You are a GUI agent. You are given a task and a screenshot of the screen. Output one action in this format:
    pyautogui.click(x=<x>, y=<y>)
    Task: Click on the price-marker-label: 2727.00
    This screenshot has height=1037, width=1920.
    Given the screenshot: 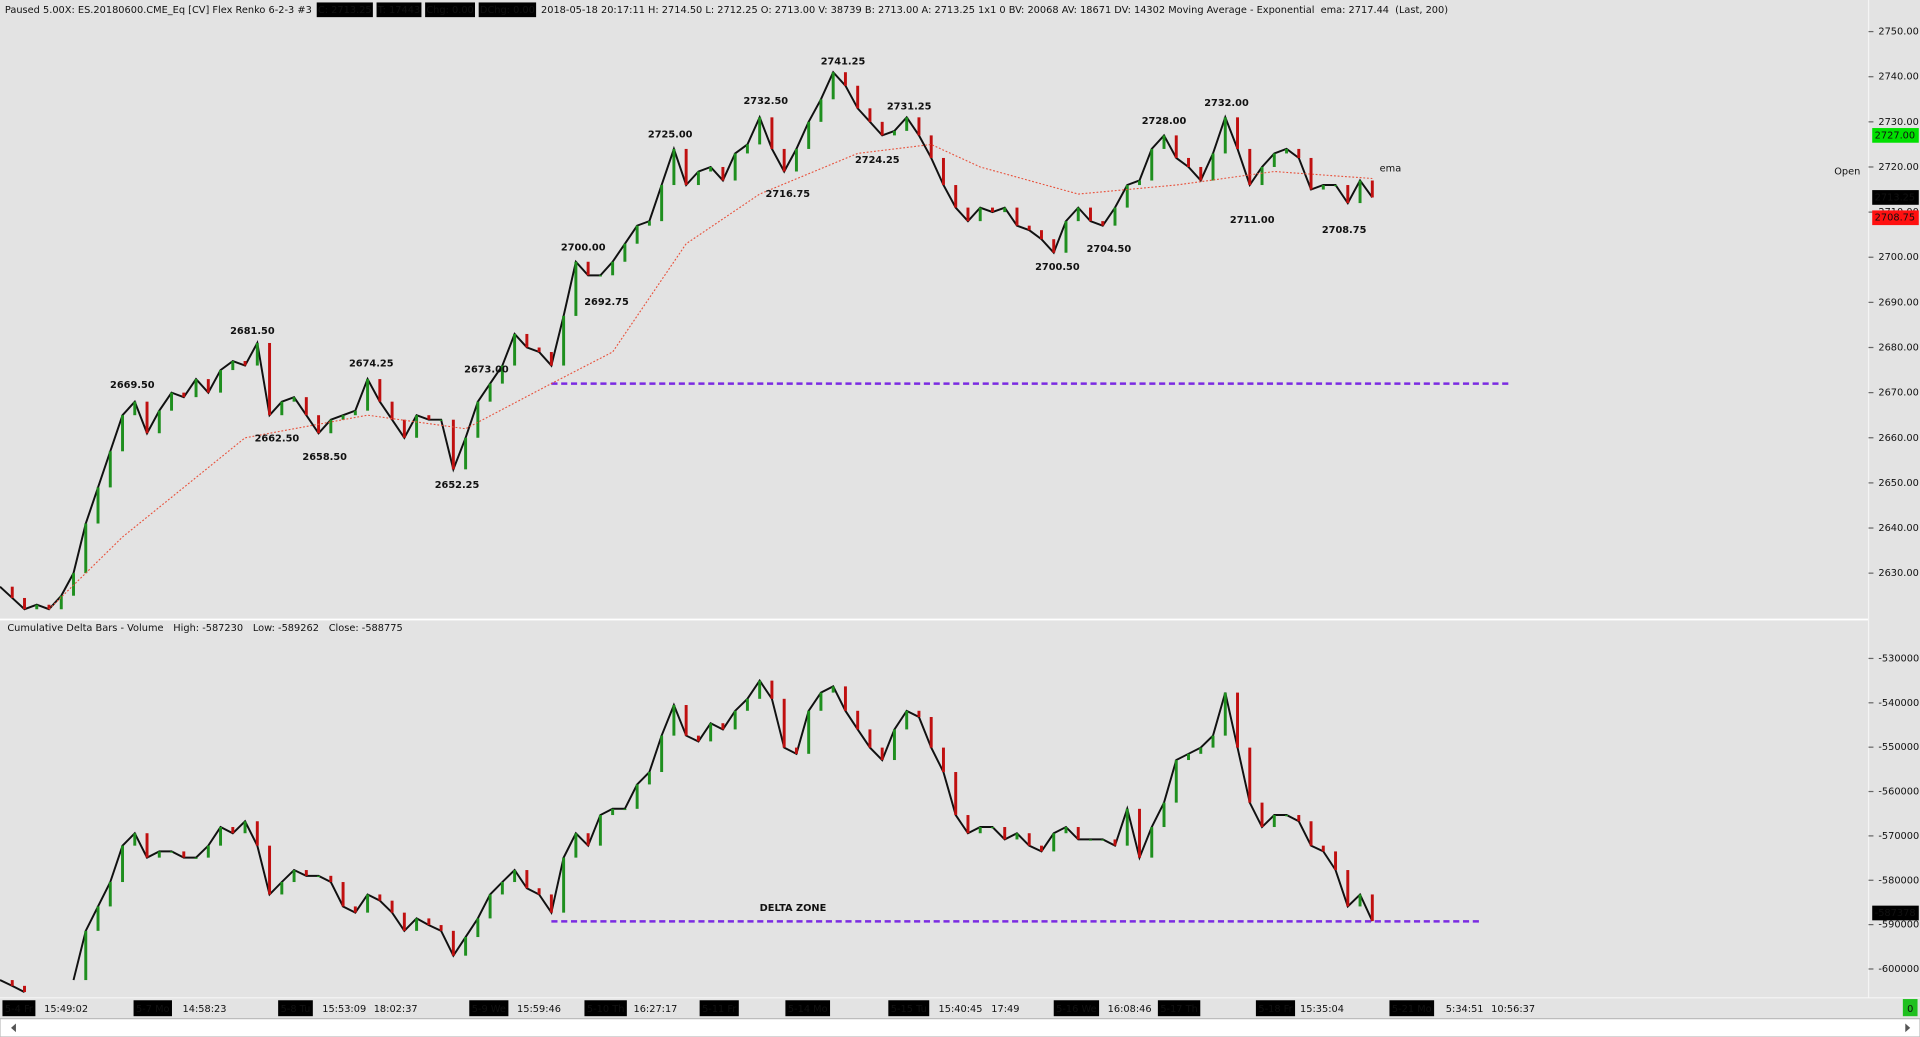 What is the action you would take?
    pyautogui.click(x=1895, y=135)
    